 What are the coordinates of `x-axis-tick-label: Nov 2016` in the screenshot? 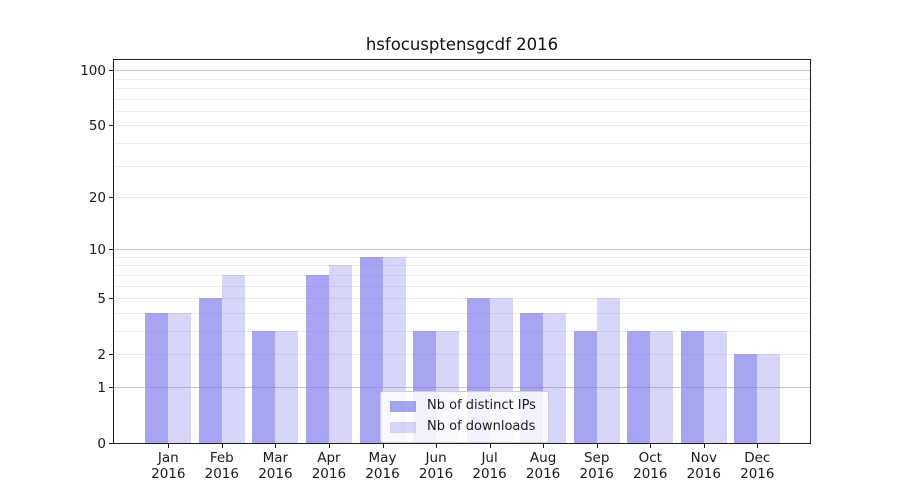 It's located at (703, 466).